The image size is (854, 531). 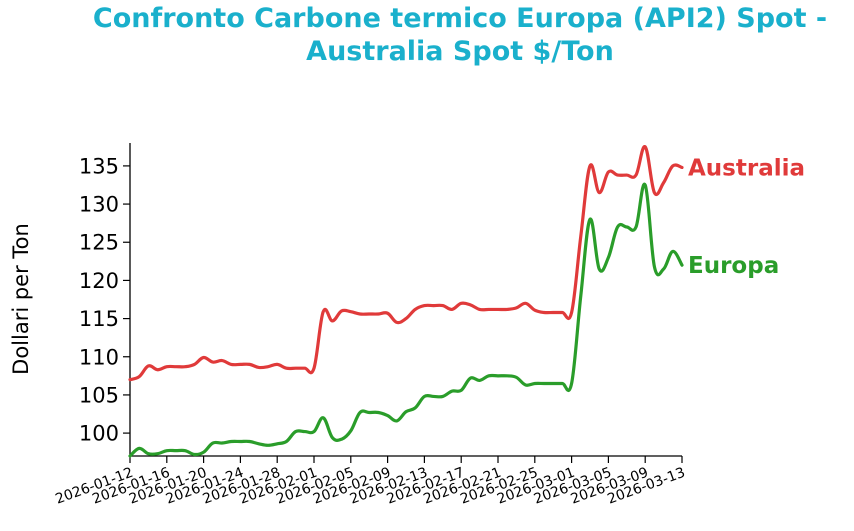 I want to click on y-tick-label: 130, so click(x=99, y=205).